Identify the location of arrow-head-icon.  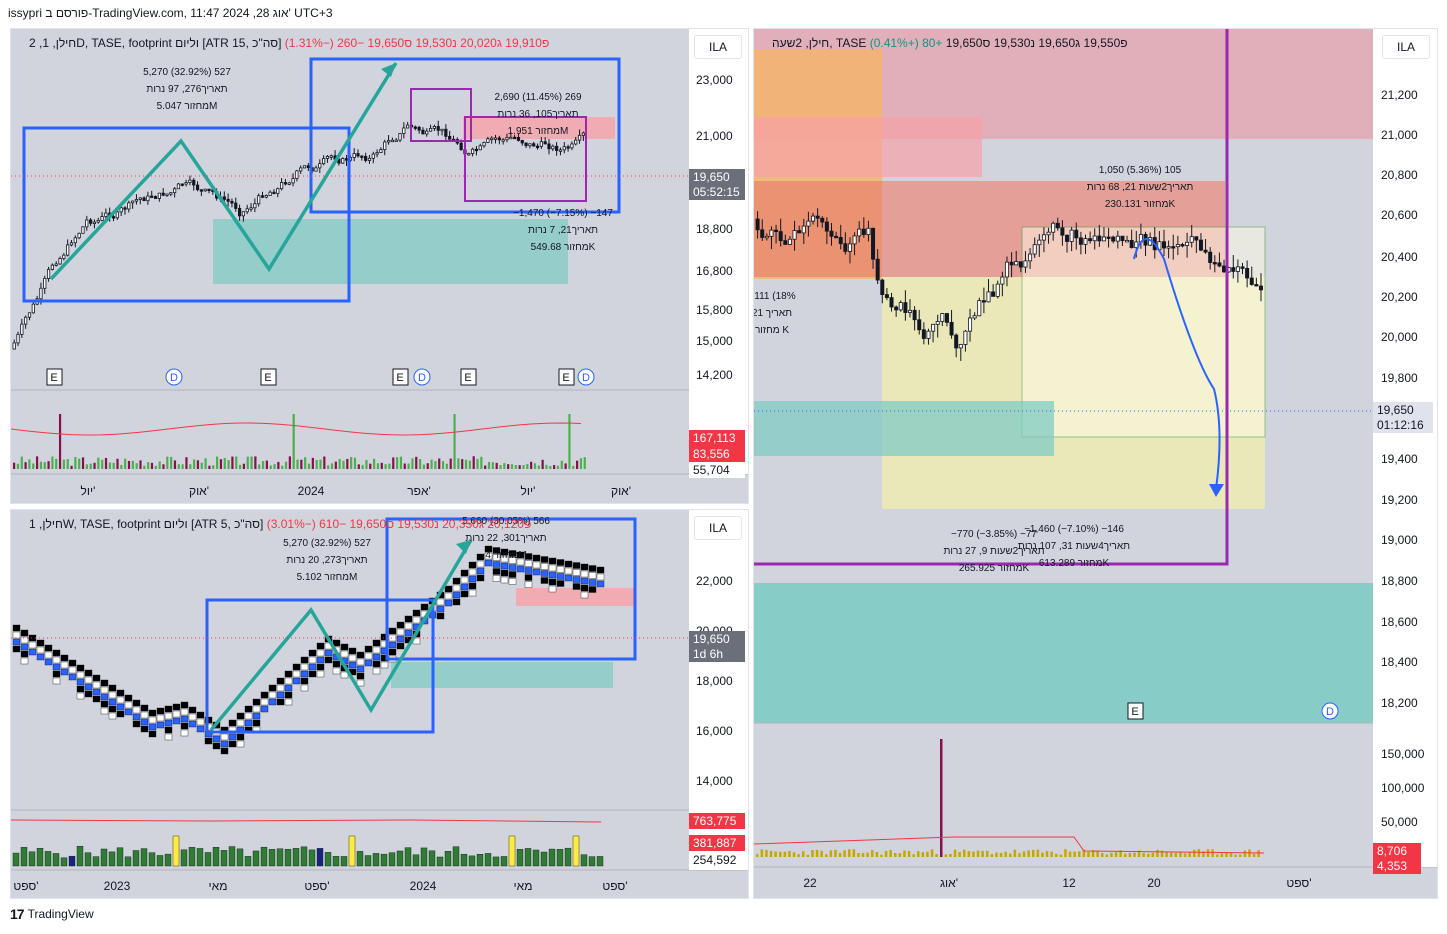
(1216, 490).